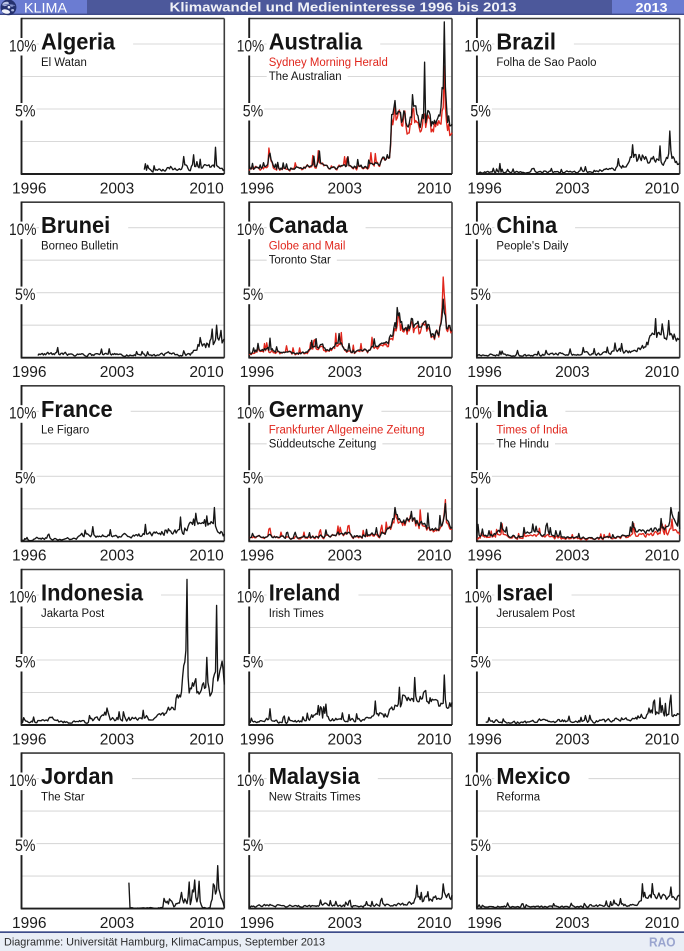  I want to click on svg-text: Borneo Bulletin, so click(79, 247).